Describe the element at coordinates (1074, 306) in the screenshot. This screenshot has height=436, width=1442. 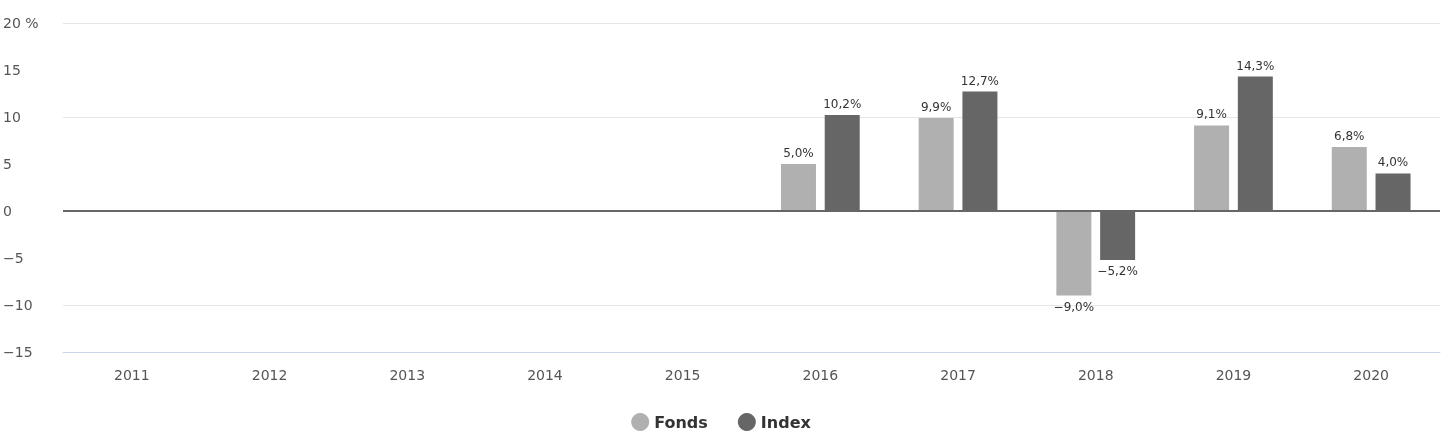
I see `data-label: −9,0%` at that location.